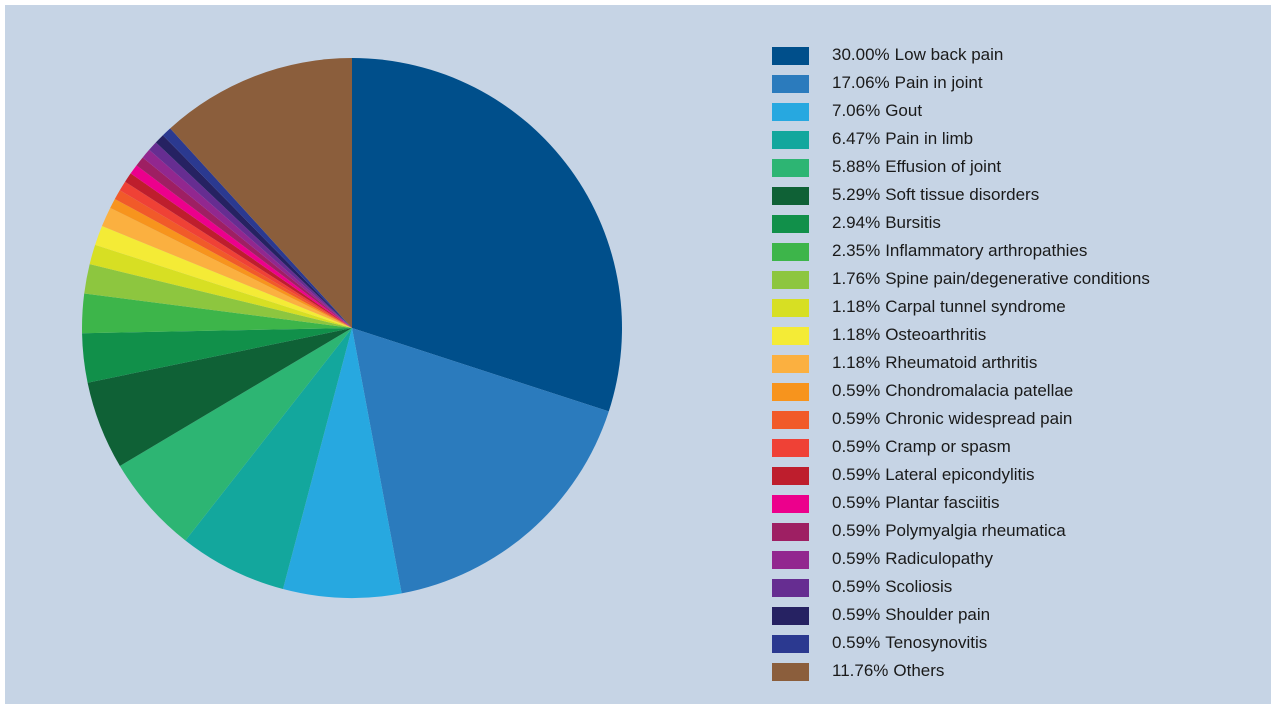  Describe the element at coordinates (918, 586) in the screenshot. I see `legend-name: Scoliosis` at that location.